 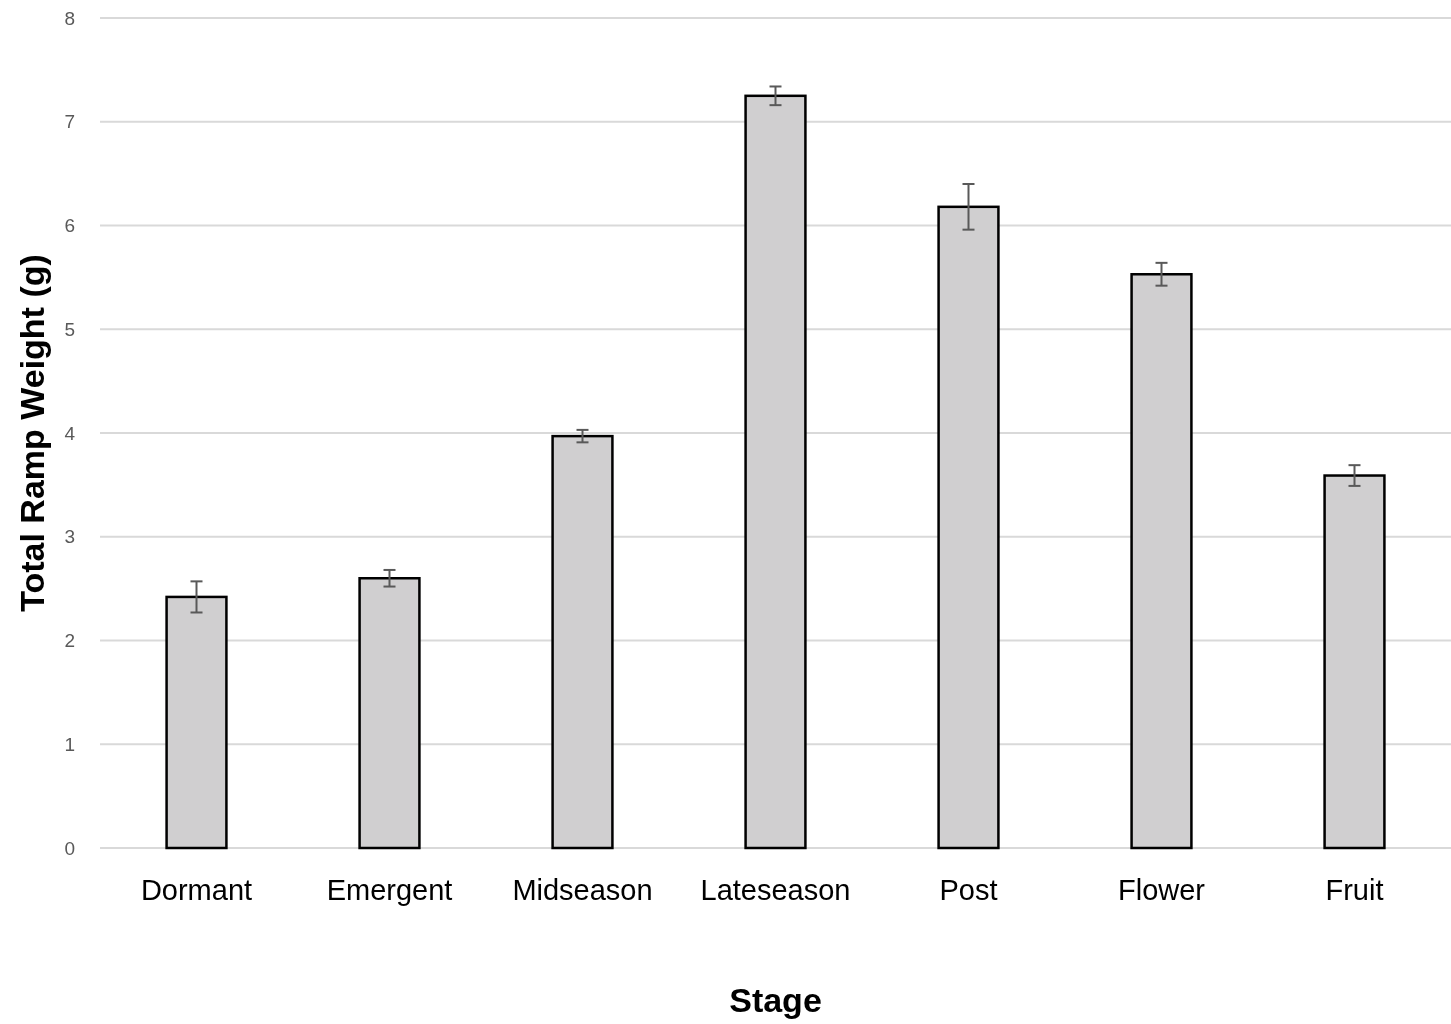 What do you see at coordinates (69, 744) in the screenshot?
I see `y-tick-label: 1` at bounding box center [69, 744].